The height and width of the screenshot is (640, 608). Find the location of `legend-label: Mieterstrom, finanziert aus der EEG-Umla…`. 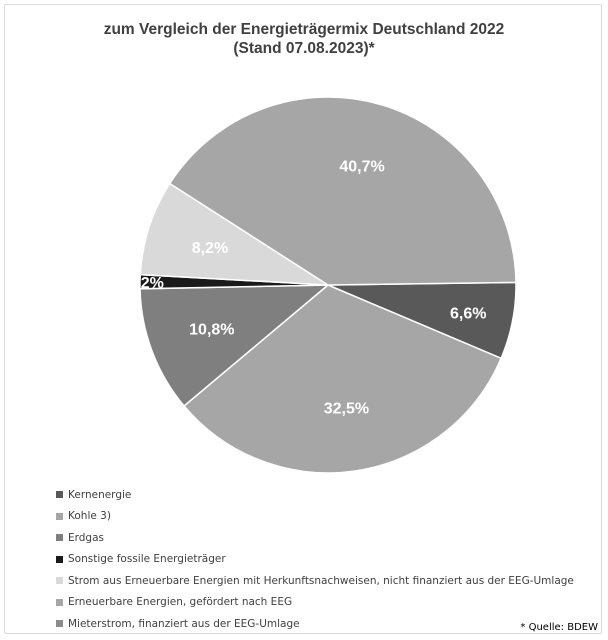

legend-label: Mieterstrom, finanziert aus der EEG-Umla… is located at coordinates (184, 623).